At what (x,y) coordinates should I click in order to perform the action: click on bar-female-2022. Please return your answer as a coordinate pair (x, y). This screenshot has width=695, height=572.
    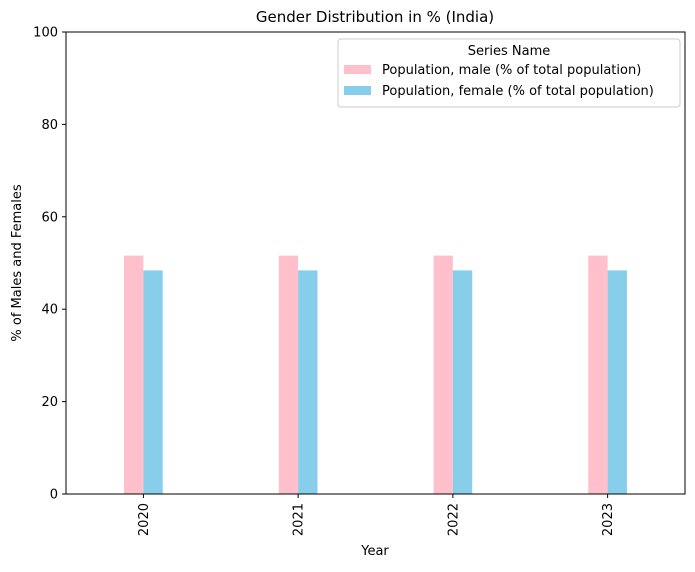
    Looking at the image, I should click on (462, 382).